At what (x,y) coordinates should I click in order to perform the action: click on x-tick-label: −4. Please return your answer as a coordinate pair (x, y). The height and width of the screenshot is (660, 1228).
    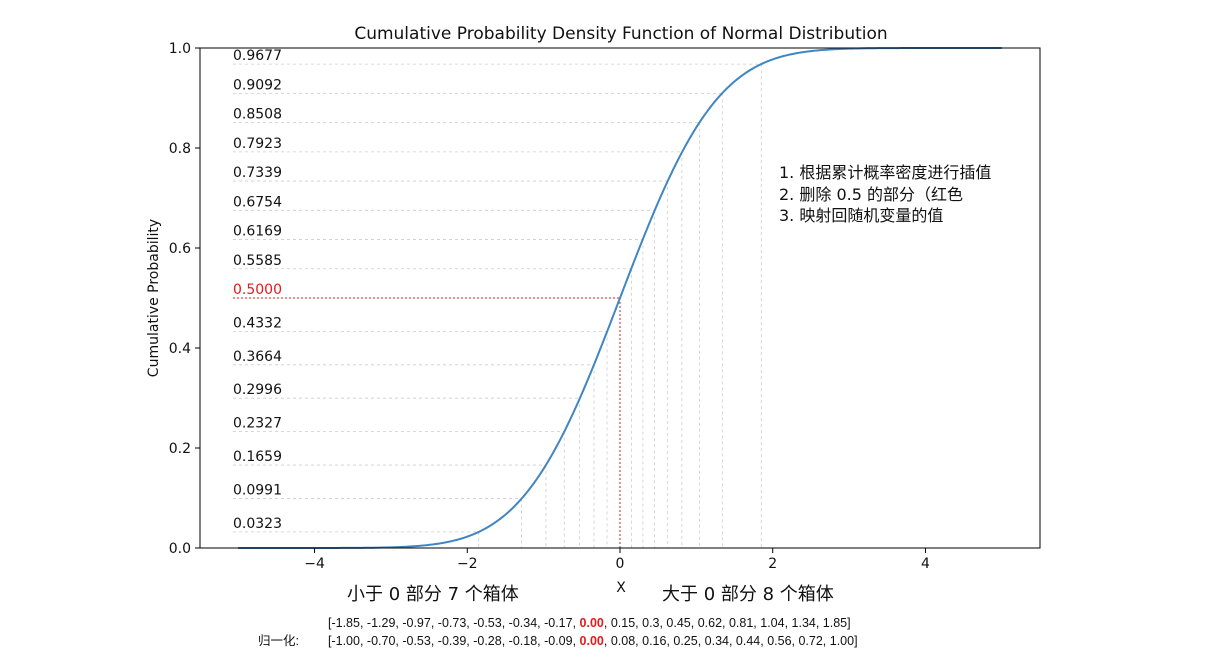
    Looking at the image, I should click on (314, 564).